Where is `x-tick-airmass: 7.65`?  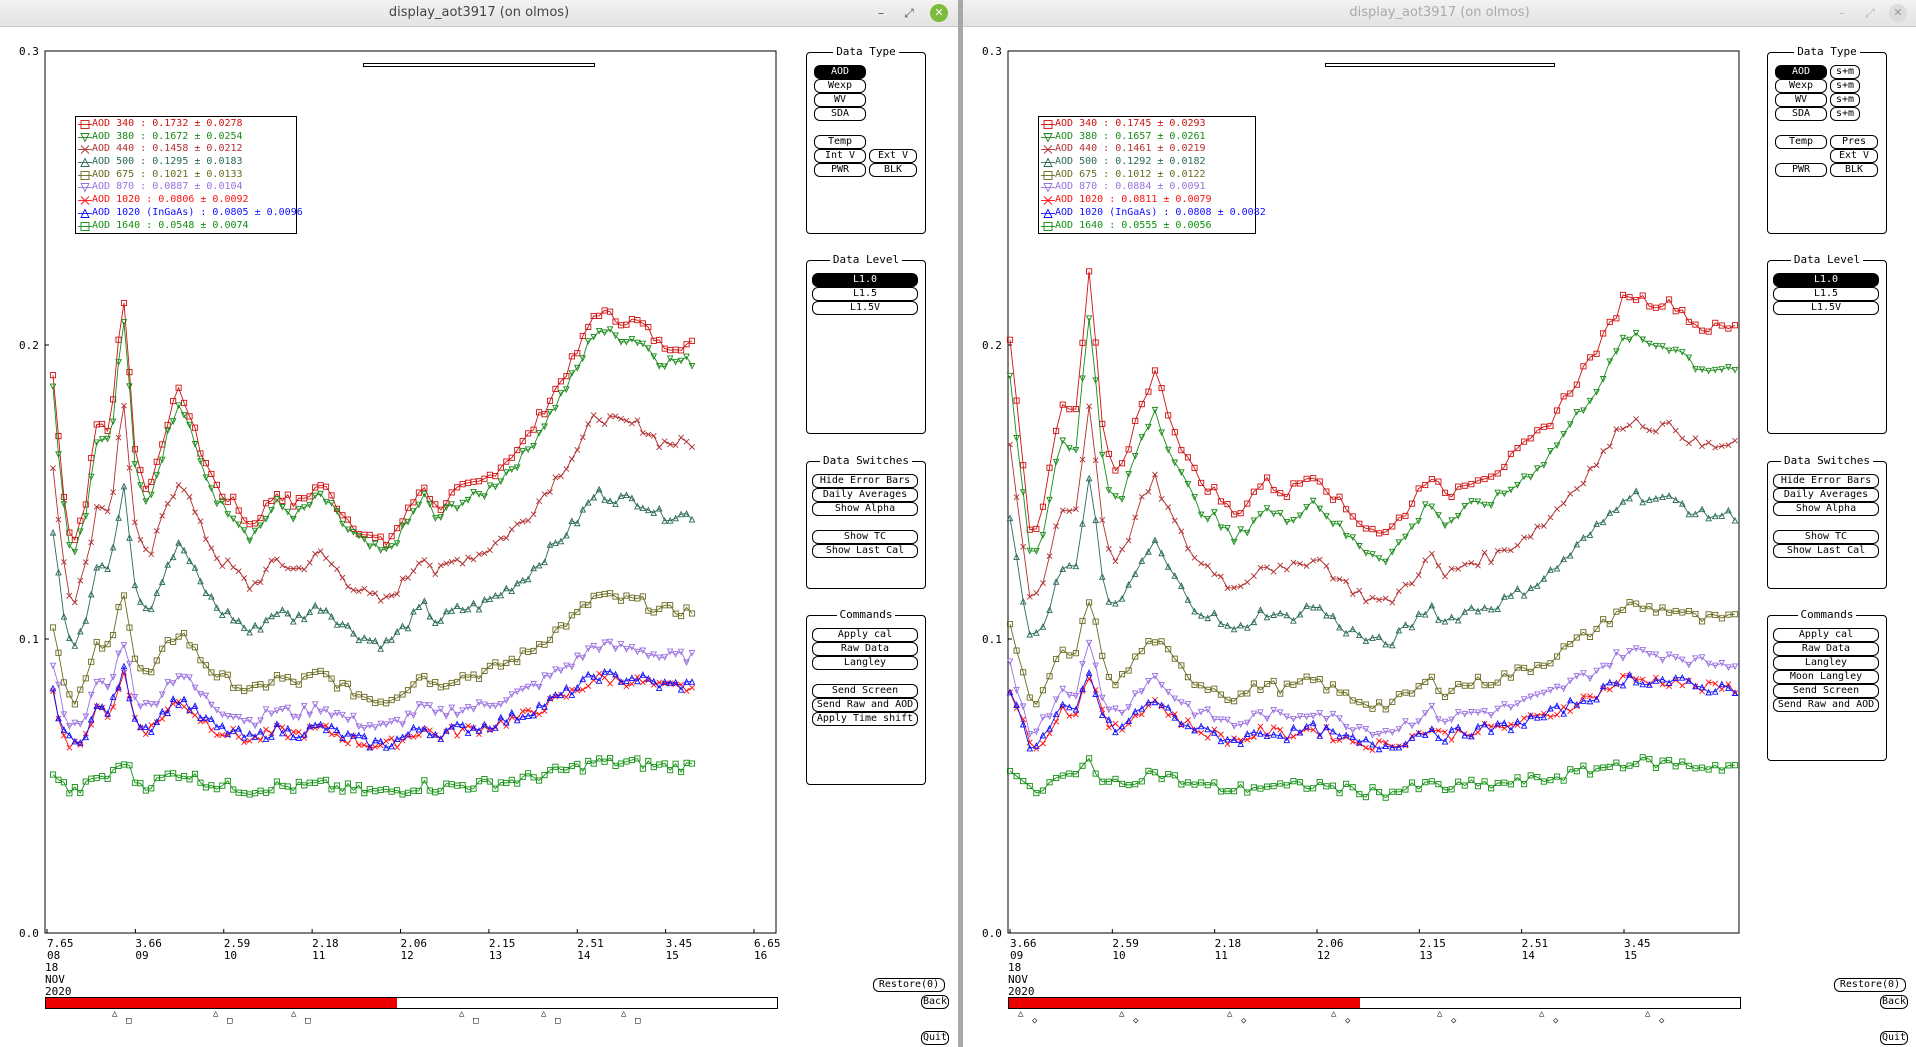 x-tick-airmass: 7.65 is located at coordinates (60, 943).